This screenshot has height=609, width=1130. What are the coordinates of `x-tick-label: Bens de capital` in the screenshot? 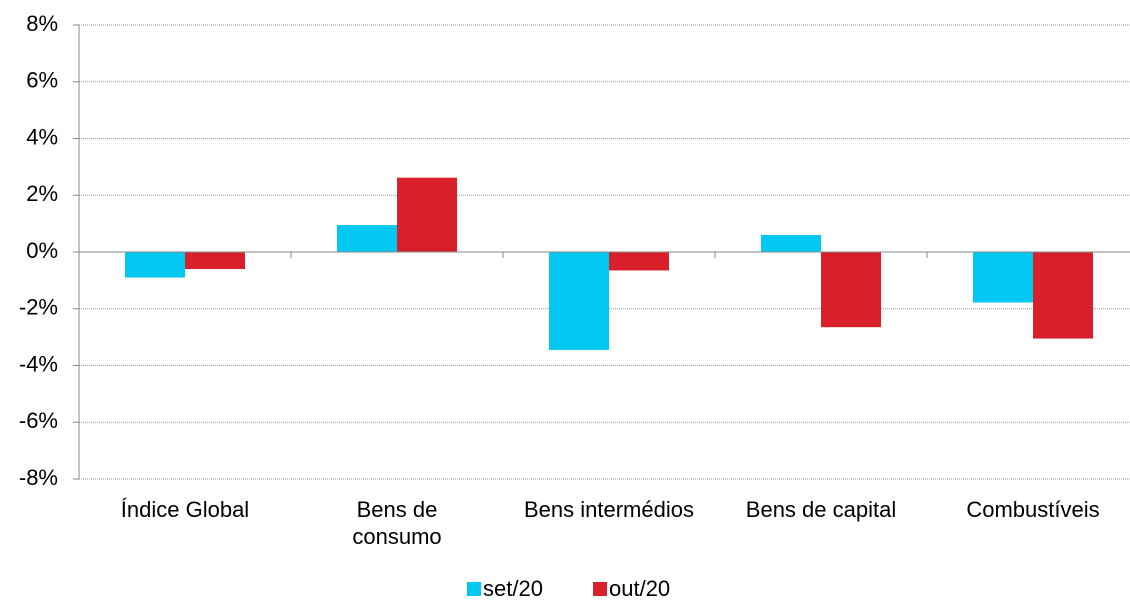 It's located at (821, 509).